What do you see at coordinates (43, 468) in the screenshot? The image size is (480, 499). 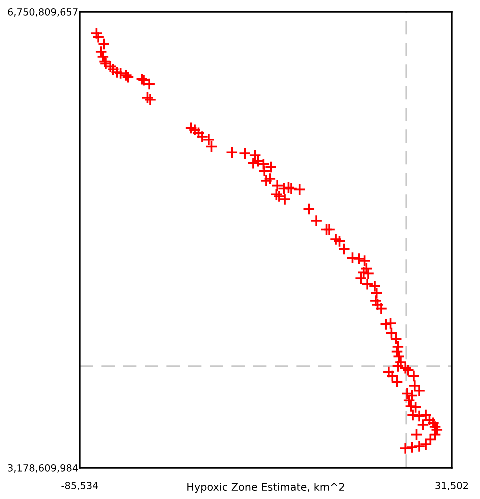 I see `y-tick-label: 3,178,609,984` at bounding box center [43, 468].